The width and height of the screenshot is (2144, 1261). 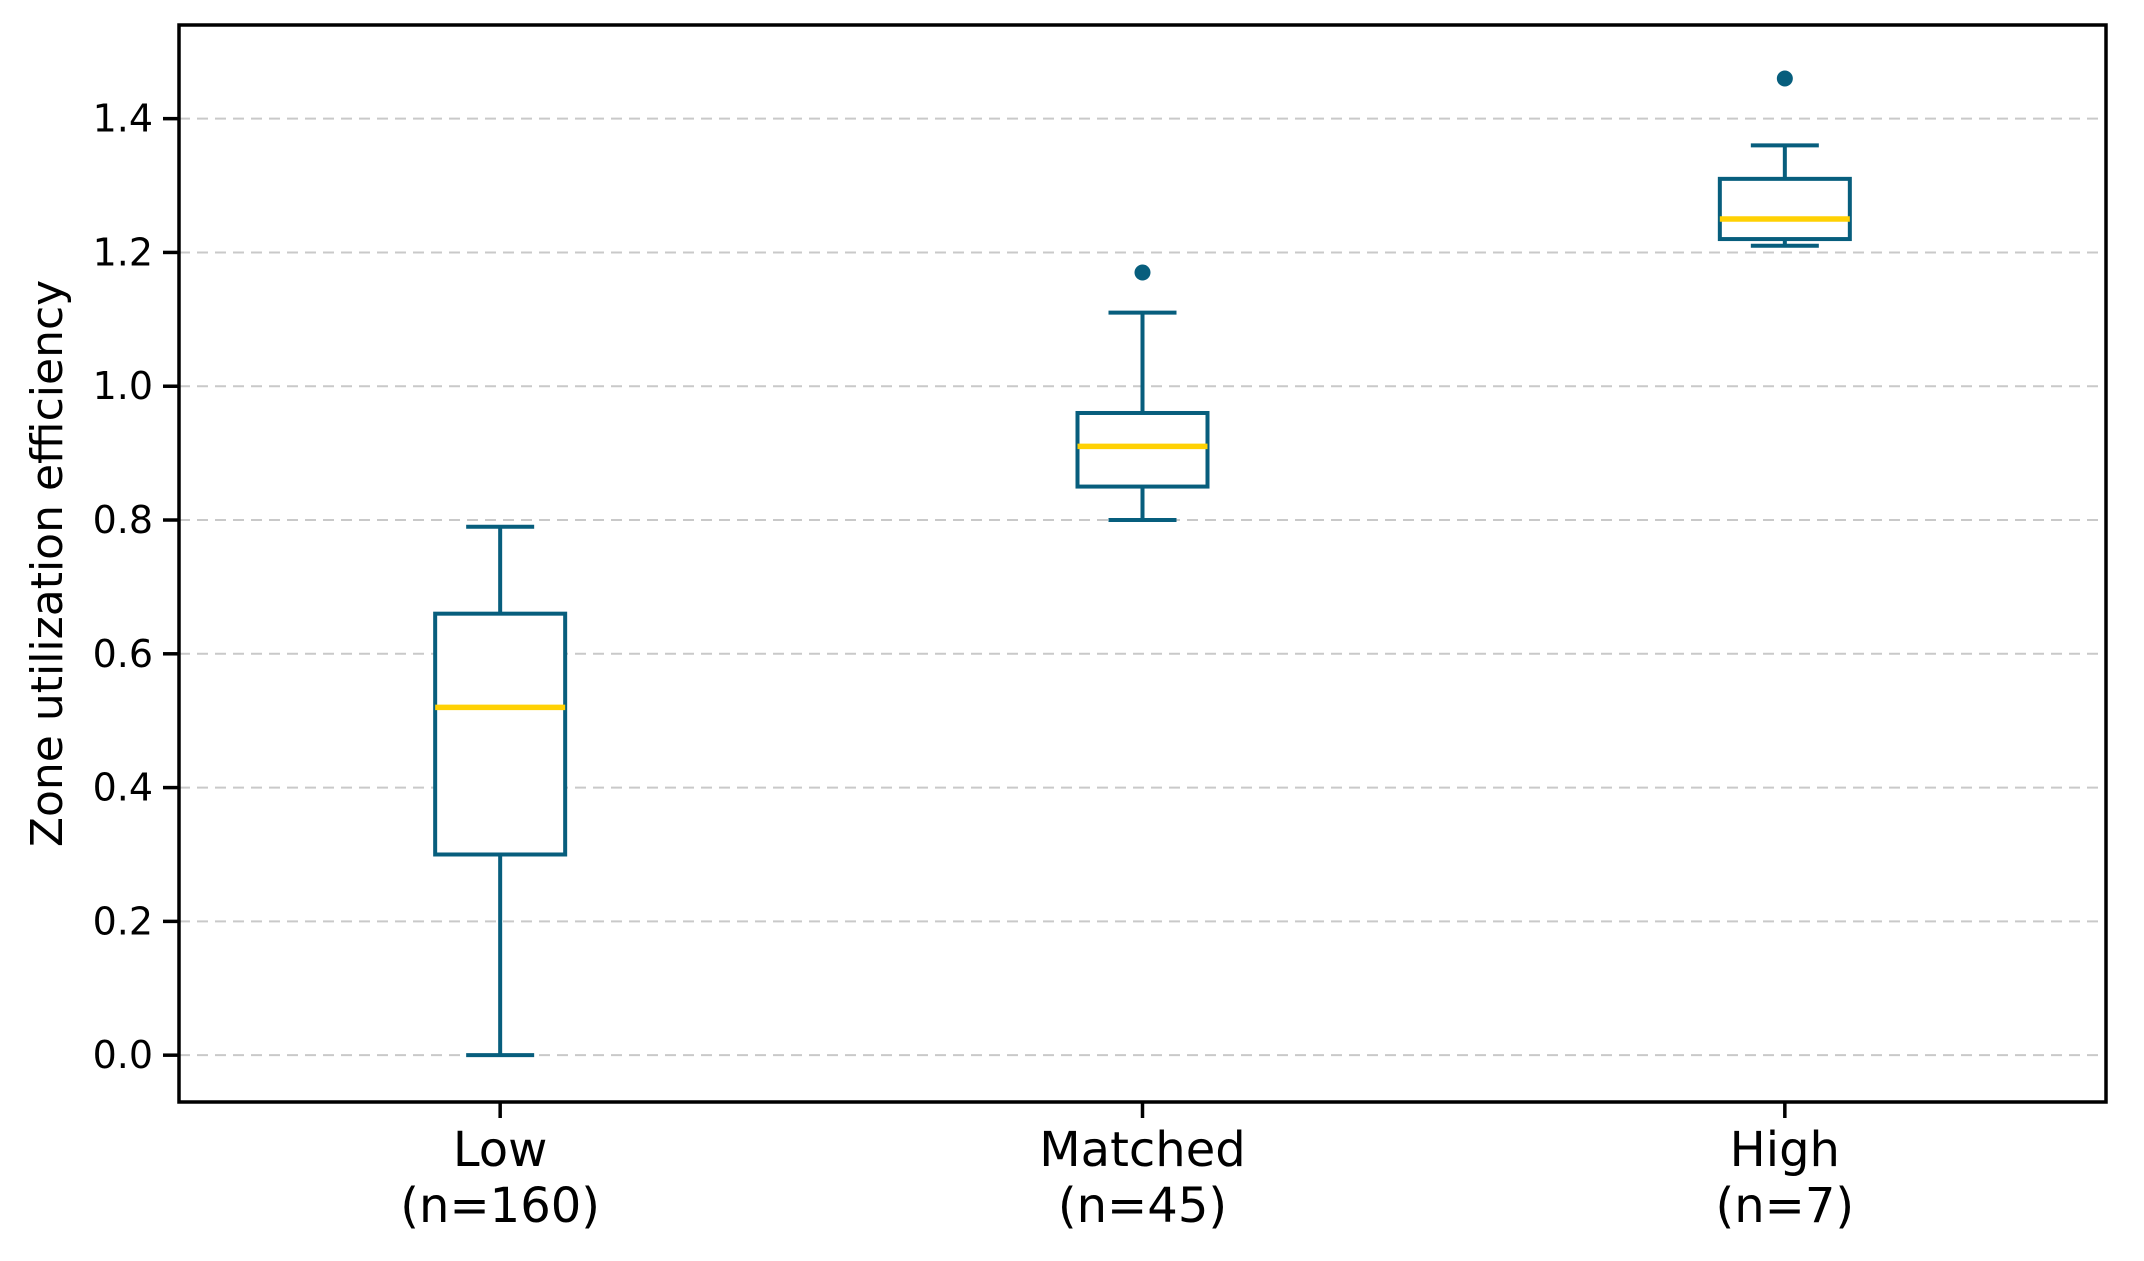 What do you see at coordinates (500, 1150) in the screenshot?
I see `x-tick-label: Low` at bounding box center [500, 1150].